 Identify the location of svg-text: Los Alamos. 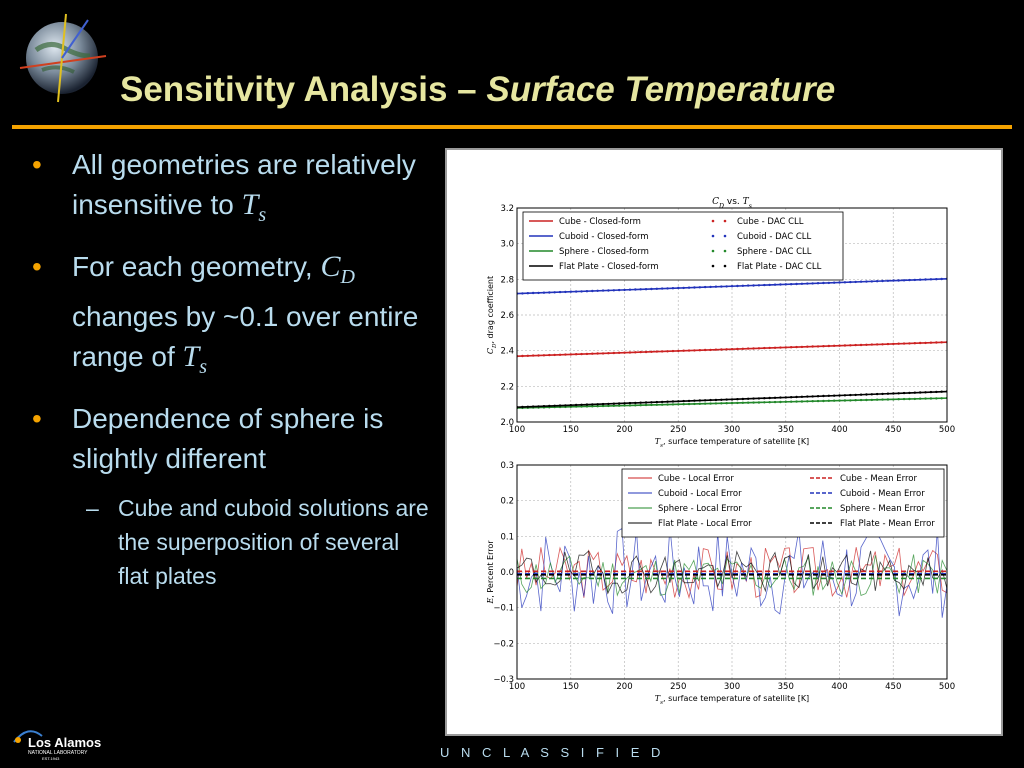
(64, 742).